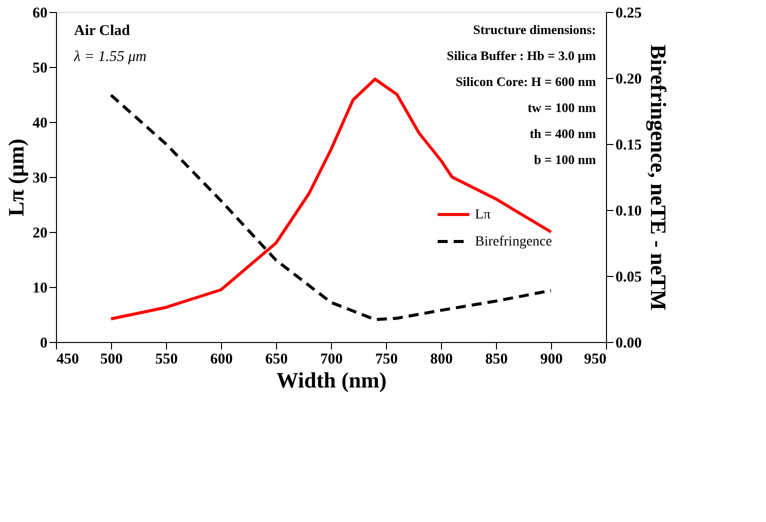  What do you see at coordinates (534, 29) in the screenshot?
I see `annotation: Structure dimensions:` at bounding box center [534, 29].